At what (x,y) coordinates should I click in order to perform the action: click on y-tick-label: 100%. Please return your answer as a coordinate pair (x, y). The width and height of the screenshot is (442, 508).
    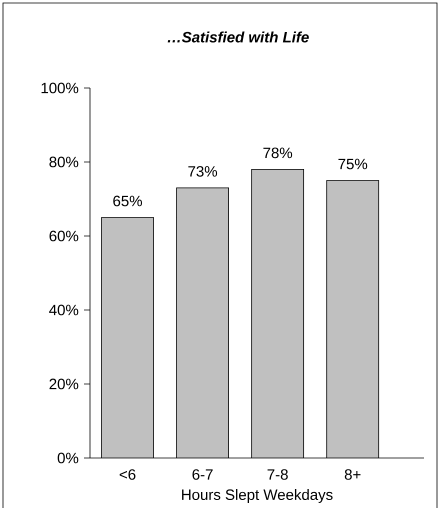
    Looking at the image, I should click on (60, 88).